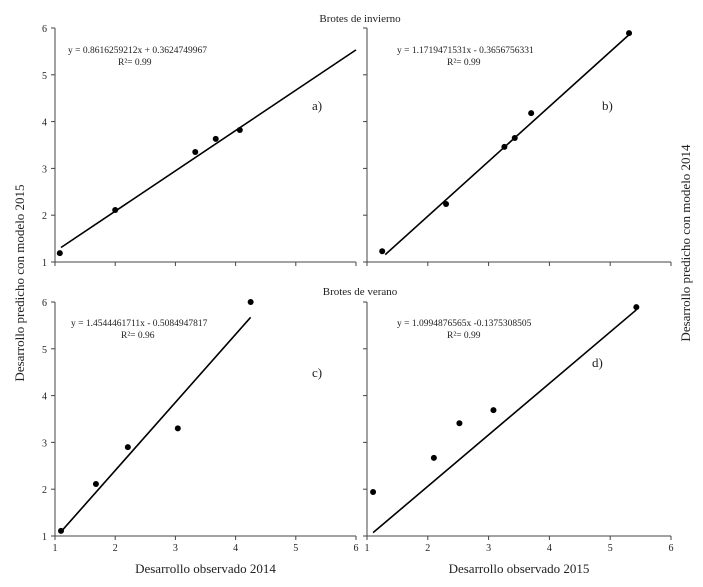  I want to click on panel-label: b), so click(607, 105).